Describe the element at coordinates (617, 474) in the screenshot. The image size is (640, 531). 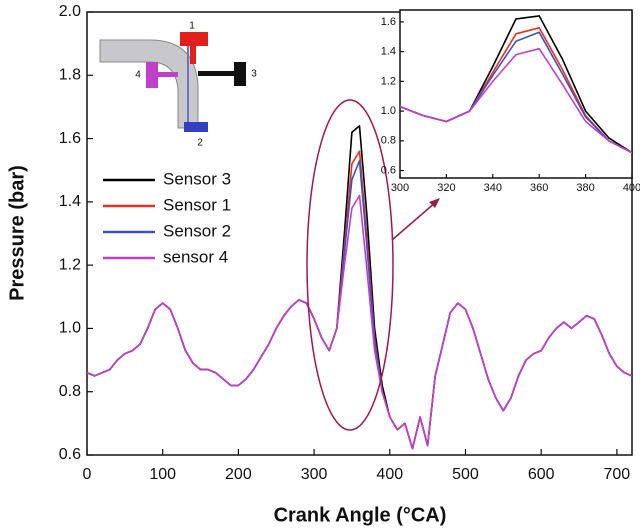
I see `x-tick-label: 700` at that location.